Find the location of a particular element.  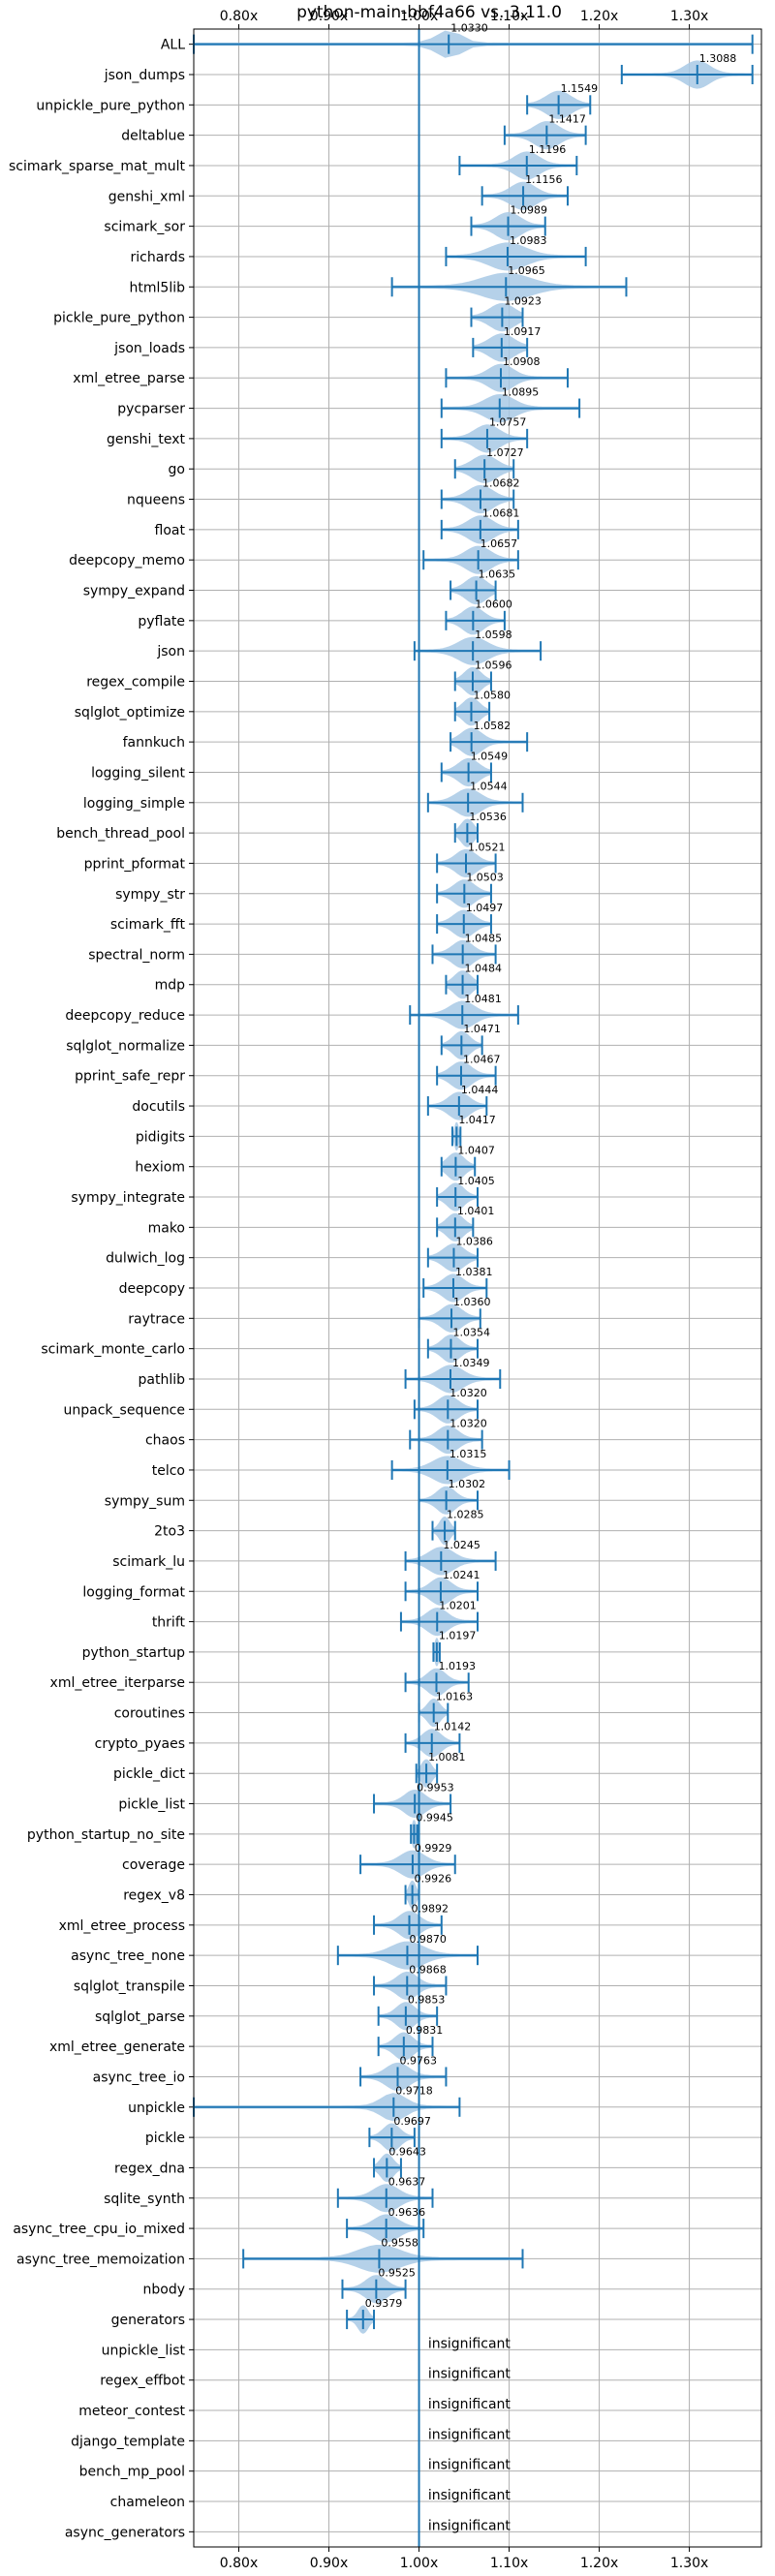

x-tick-label-top: 0.80x is located at coordinates (239, 16).